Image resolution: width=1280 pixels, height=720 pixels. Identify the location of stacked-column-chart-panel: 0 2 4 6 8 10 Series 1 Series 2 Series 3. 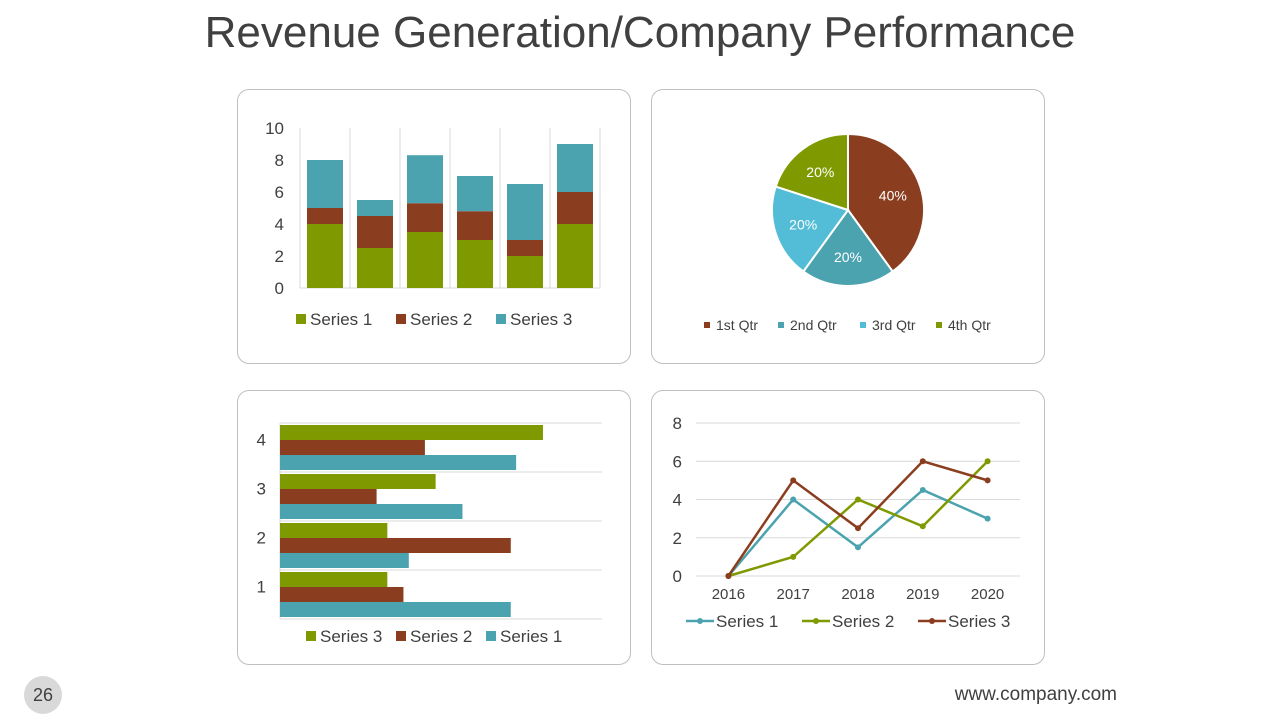
(434, 226).